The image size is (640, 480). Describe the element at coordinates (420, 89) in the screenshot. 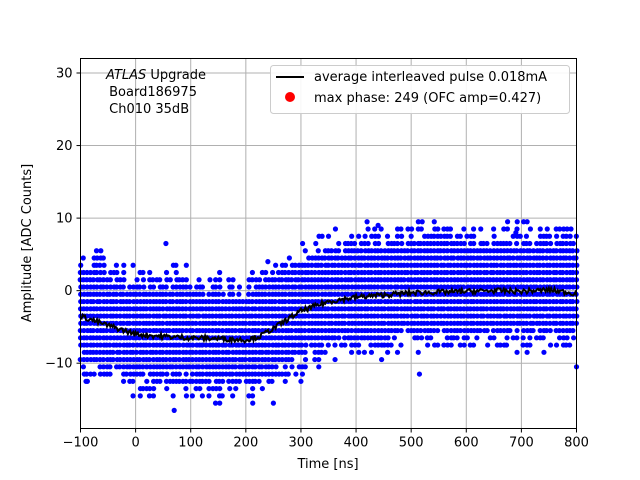

I see `legend-box` at that location.